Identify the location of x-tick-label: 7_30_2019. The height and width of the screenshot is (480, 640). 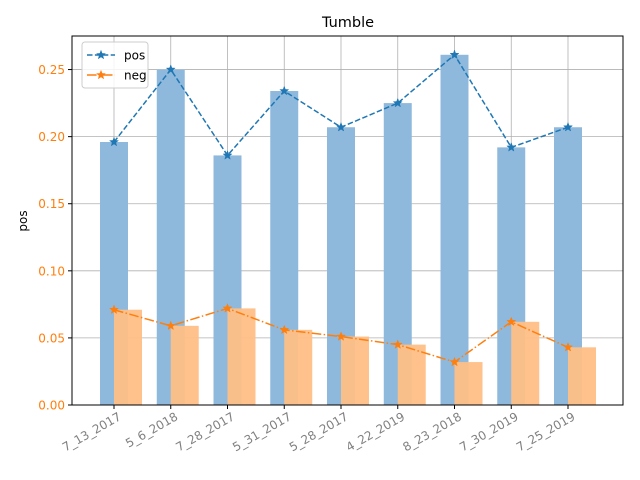
(489, 431).